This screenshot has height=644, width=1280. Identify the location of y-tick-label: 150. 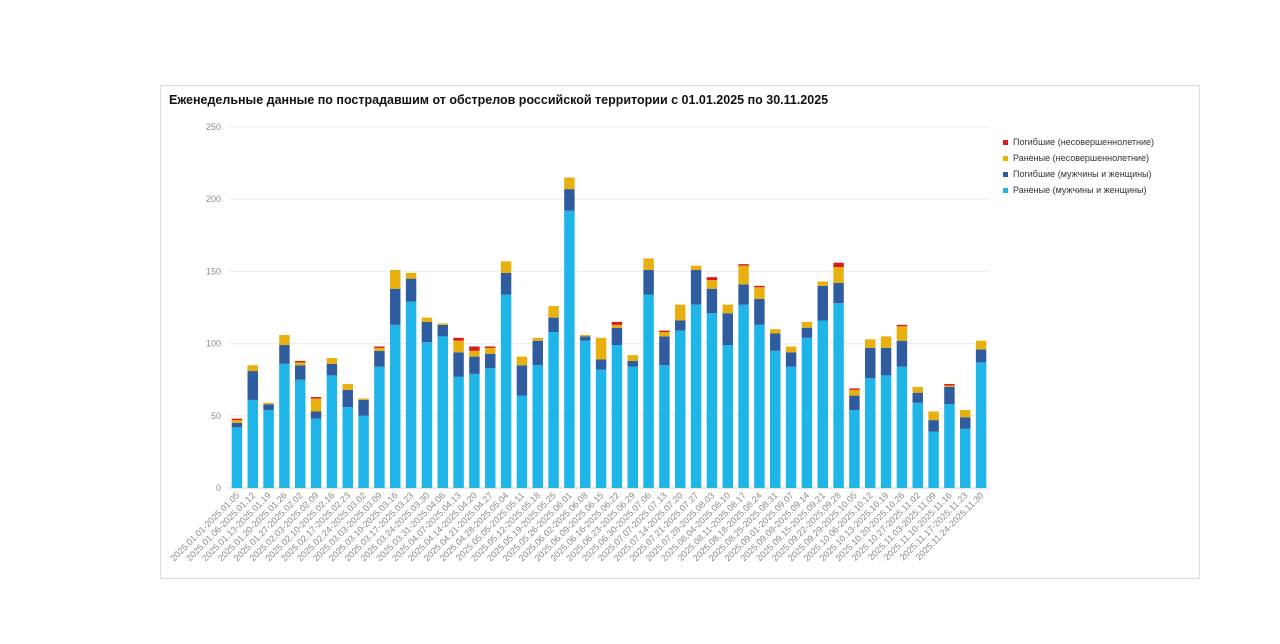
(213, 271).